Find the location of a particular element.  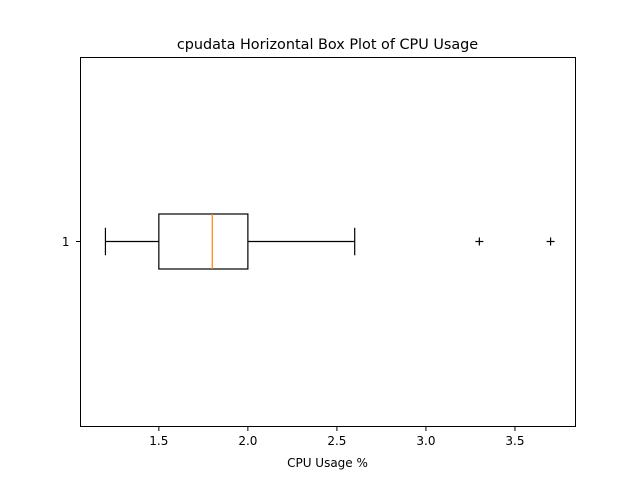

box-group is located at coordinates (329, 241).